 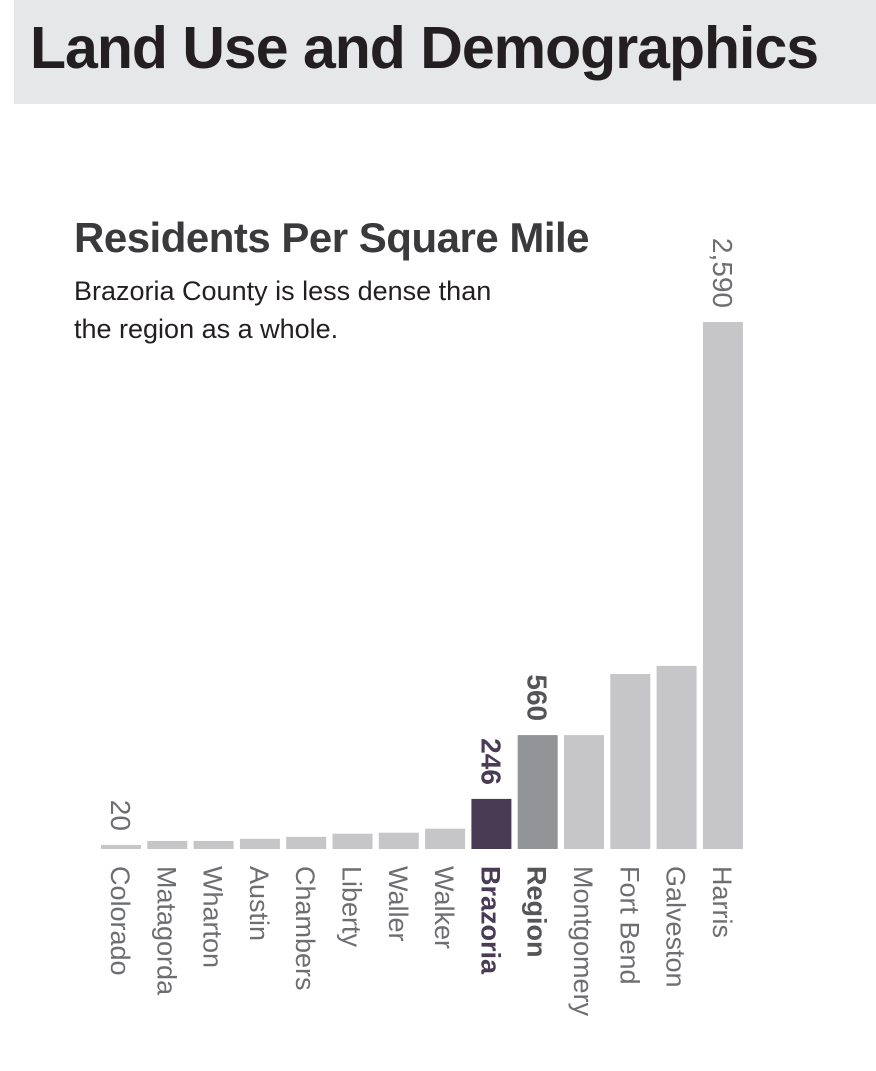 I want to click on category-label-harris: Harris, so click(x=722, y=902).